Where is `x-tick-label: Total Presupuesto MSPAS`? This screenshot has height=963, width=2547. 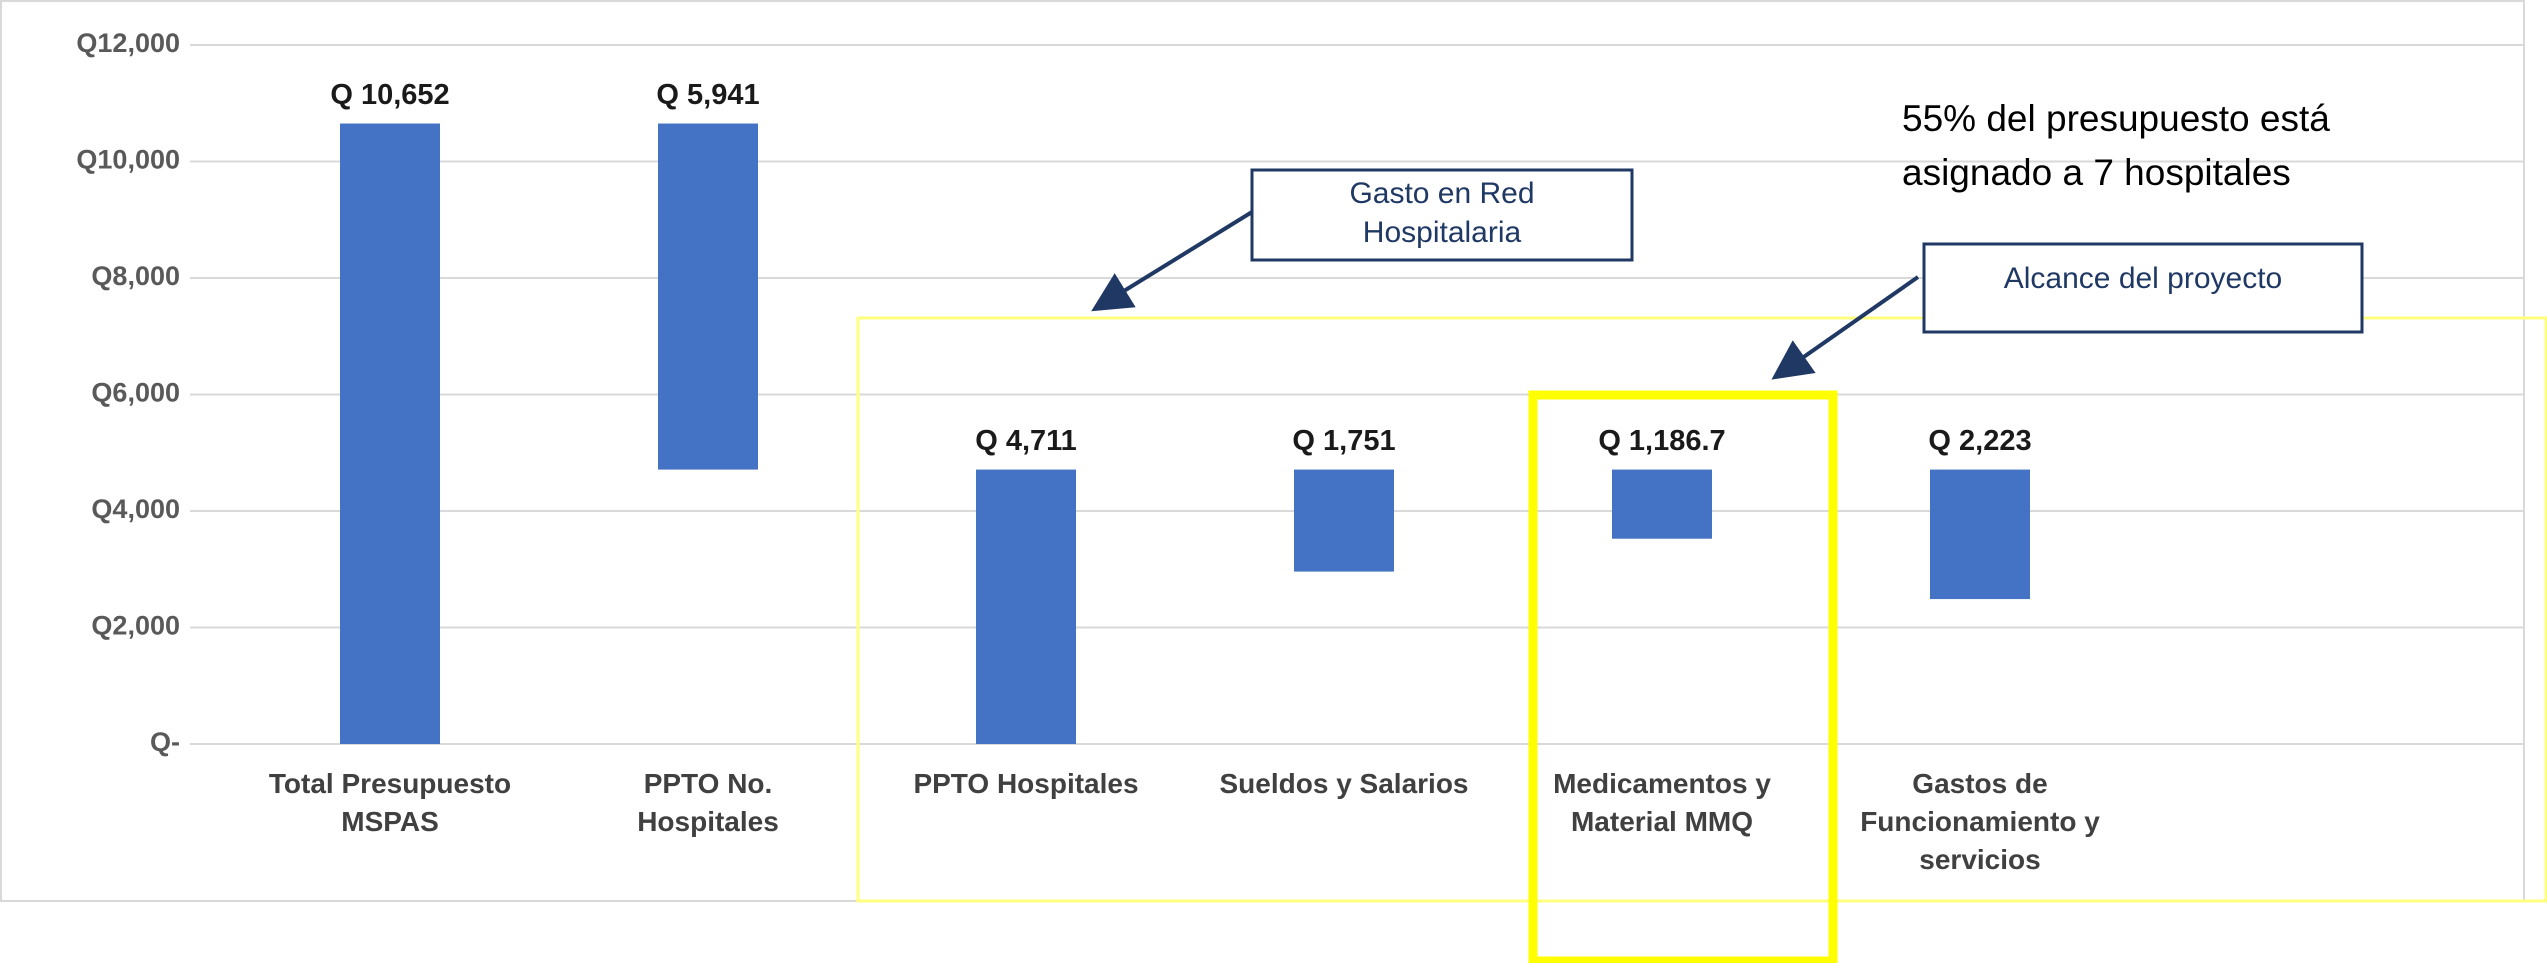 x-tick-label: Total Presupuesto MSPAS is located at coordinates (390, 802).